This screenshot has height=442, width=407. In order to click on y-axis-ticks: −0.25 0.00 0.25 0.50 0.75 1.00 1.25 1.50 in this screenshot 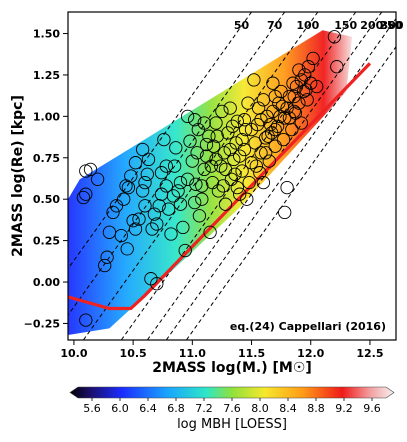, I will do `click(46, 179)`.